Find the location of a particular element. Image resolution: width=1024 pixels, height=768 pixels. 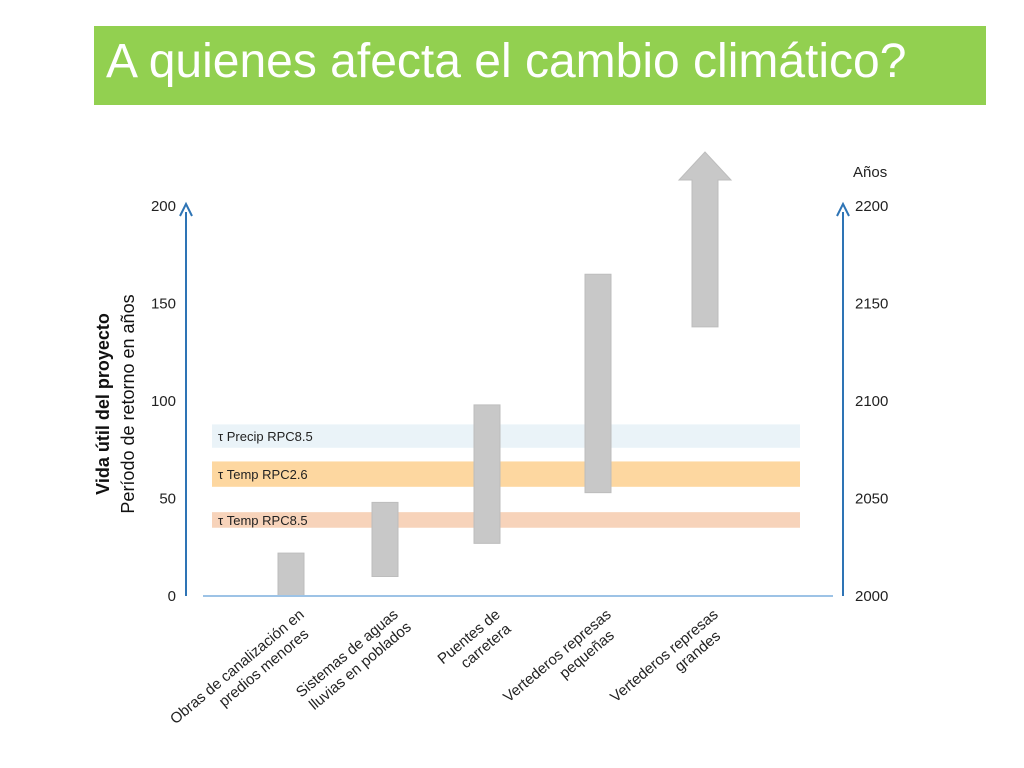

left-axis-title: Período de retorno en años is located at coordinates (128, 403).